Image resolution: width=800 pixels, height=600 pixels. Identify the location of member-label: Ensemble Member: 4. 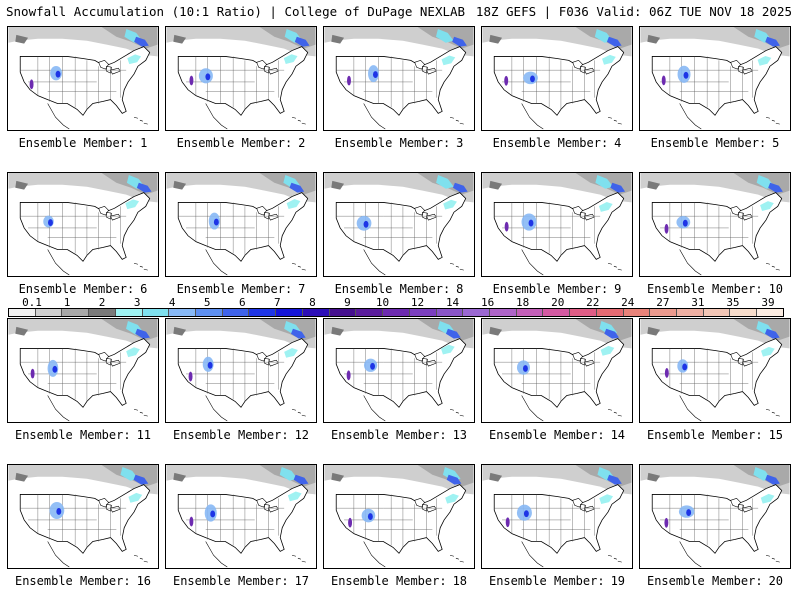
(557, 143).